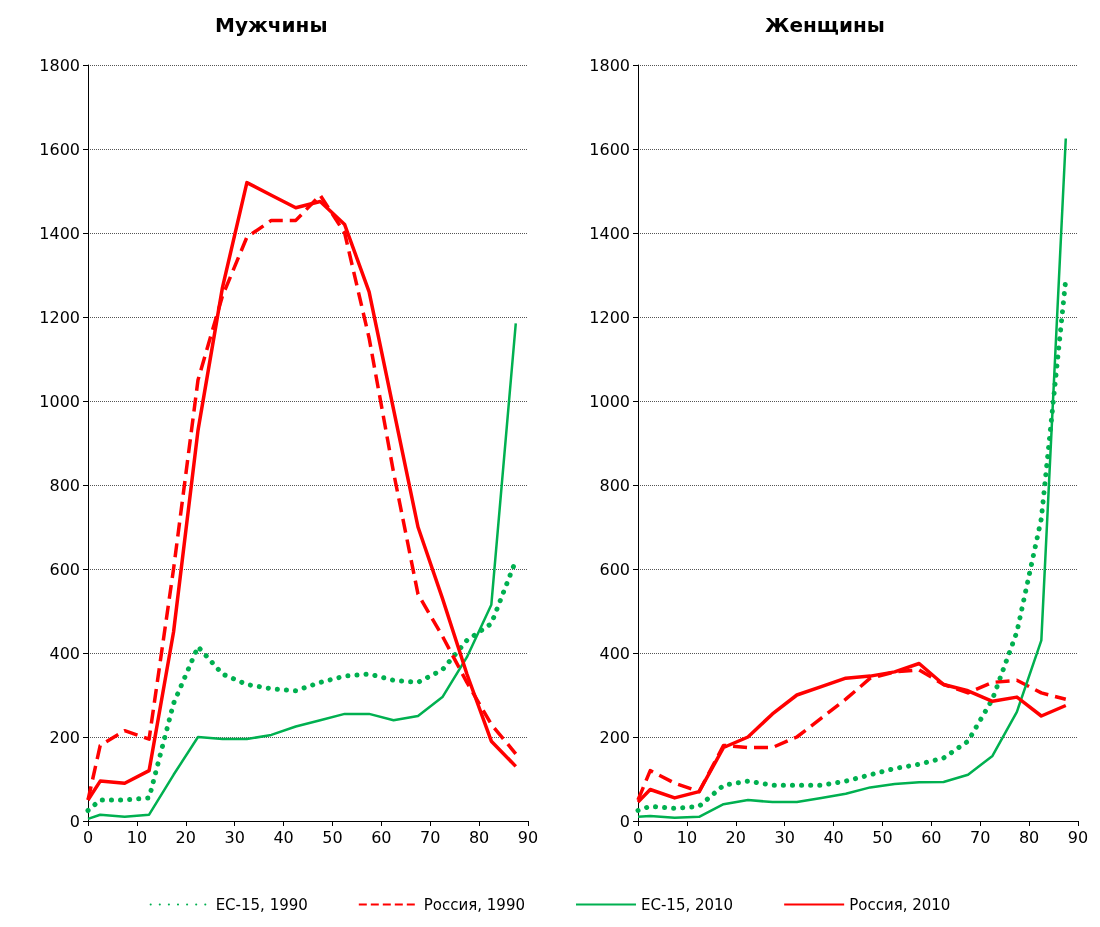 The width and height of the screenshot is (1100, 927). What do you see at coordinates (474, 904) in the screenshot?
I see `legend-label: Россия, 1990` at bounding box center [474, 904].